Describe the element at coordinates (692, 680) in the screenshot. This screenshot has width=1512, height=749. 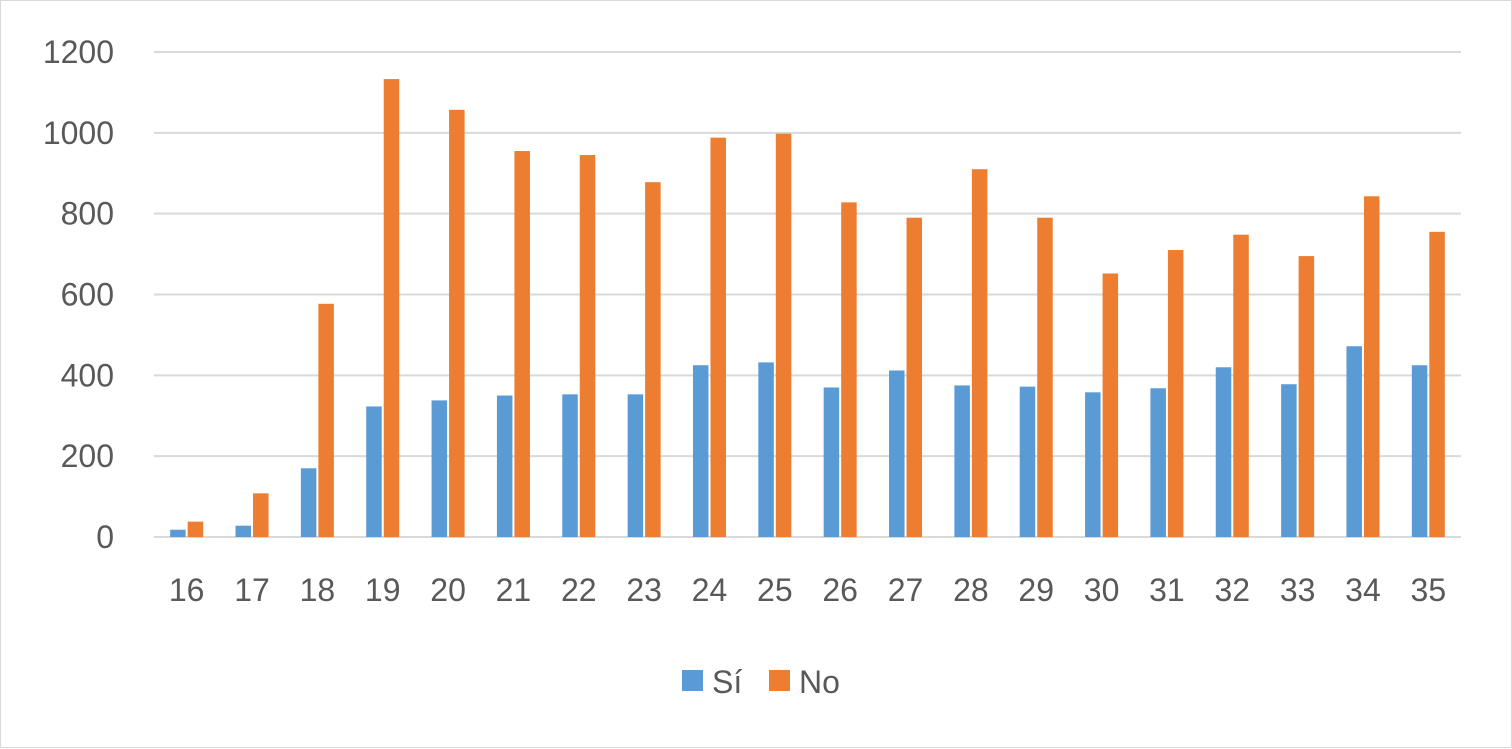
I see `legend-swatch-si` at that location.